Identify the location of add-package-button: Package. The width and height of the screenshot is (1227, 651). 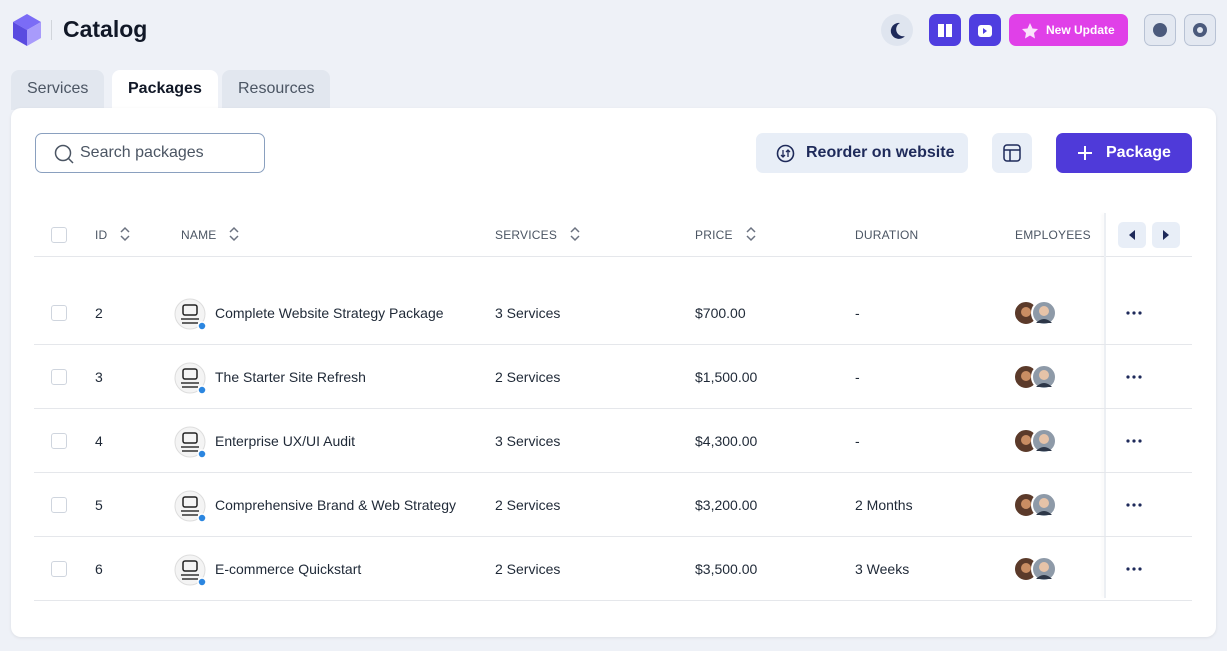
(1124, 153).